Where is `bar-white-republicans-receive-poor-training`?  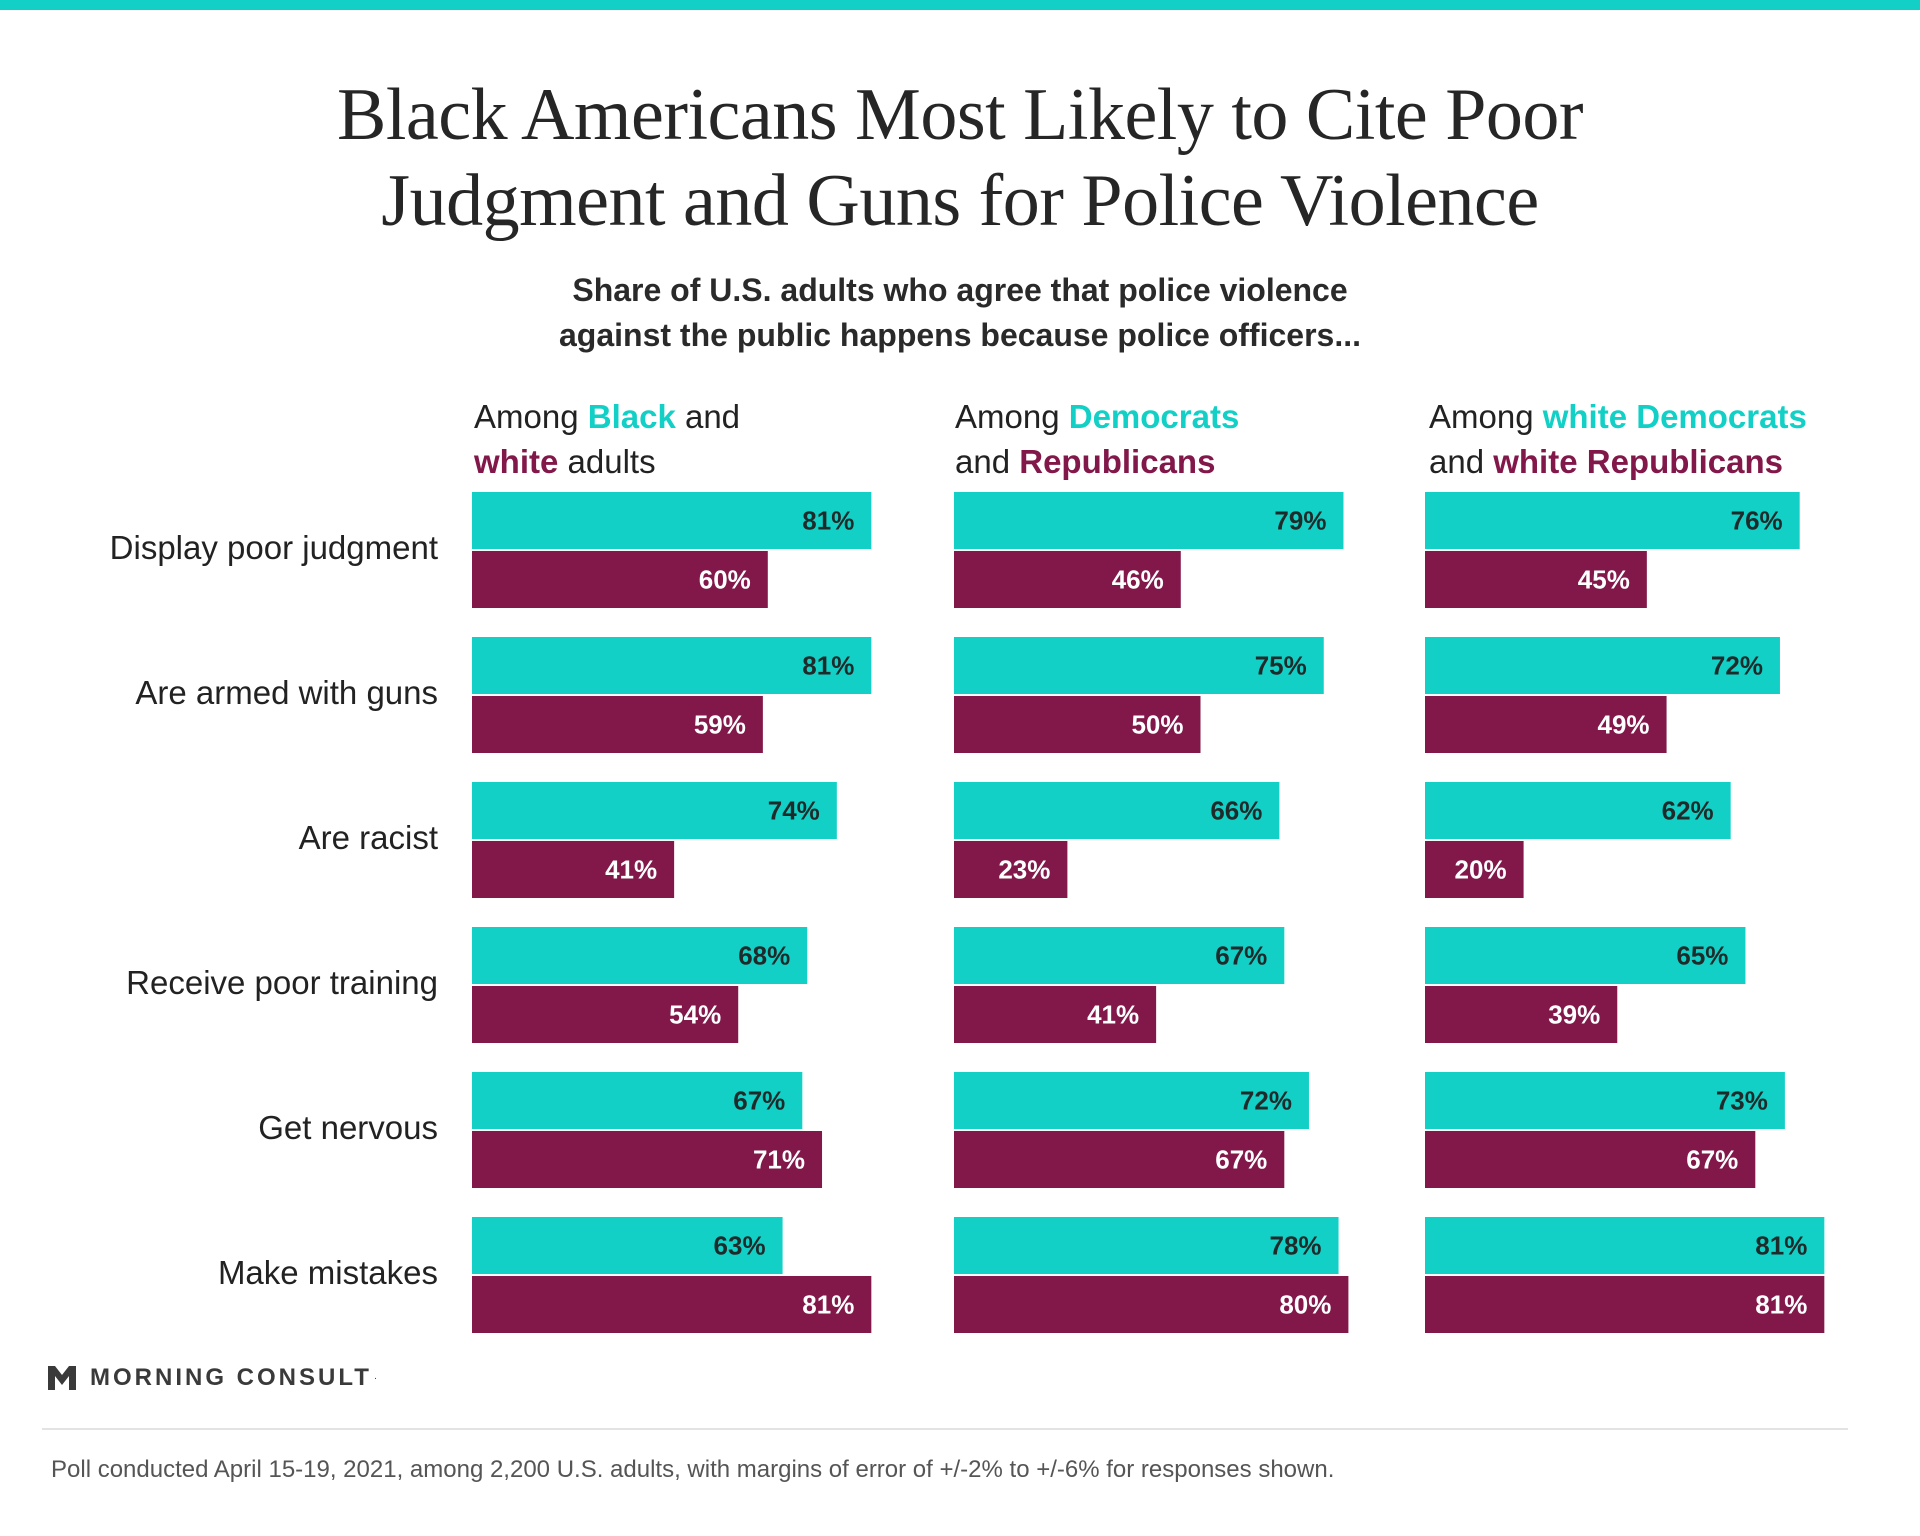 bar-white-republicans-receive-poor-training is located at coordinates (1521, 1014).